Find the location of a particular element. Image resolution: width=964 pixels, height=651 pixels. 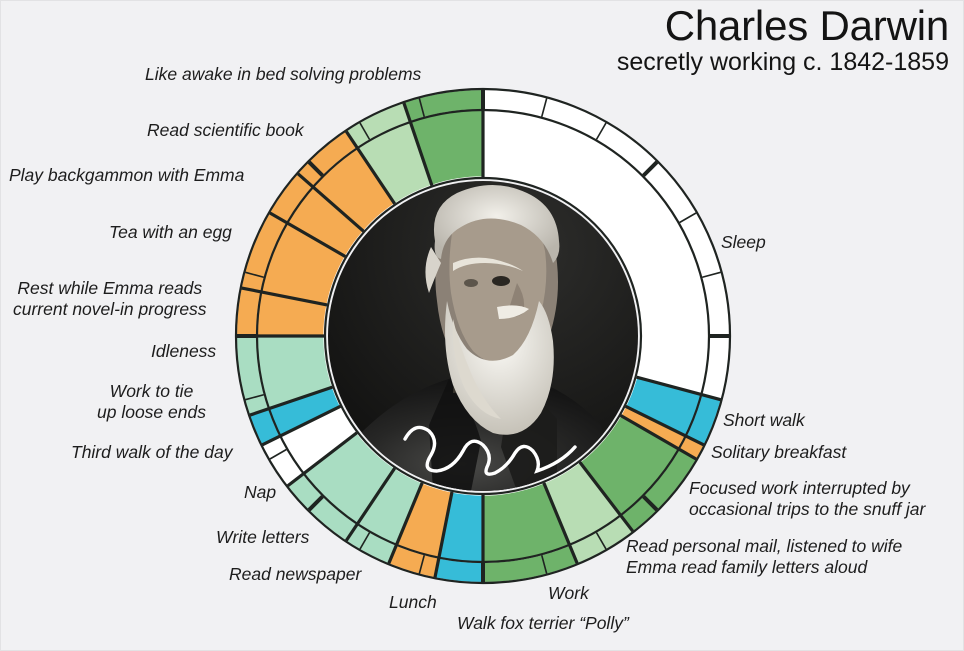

label-sleep: Sleep is located at coordinates (743, 242).